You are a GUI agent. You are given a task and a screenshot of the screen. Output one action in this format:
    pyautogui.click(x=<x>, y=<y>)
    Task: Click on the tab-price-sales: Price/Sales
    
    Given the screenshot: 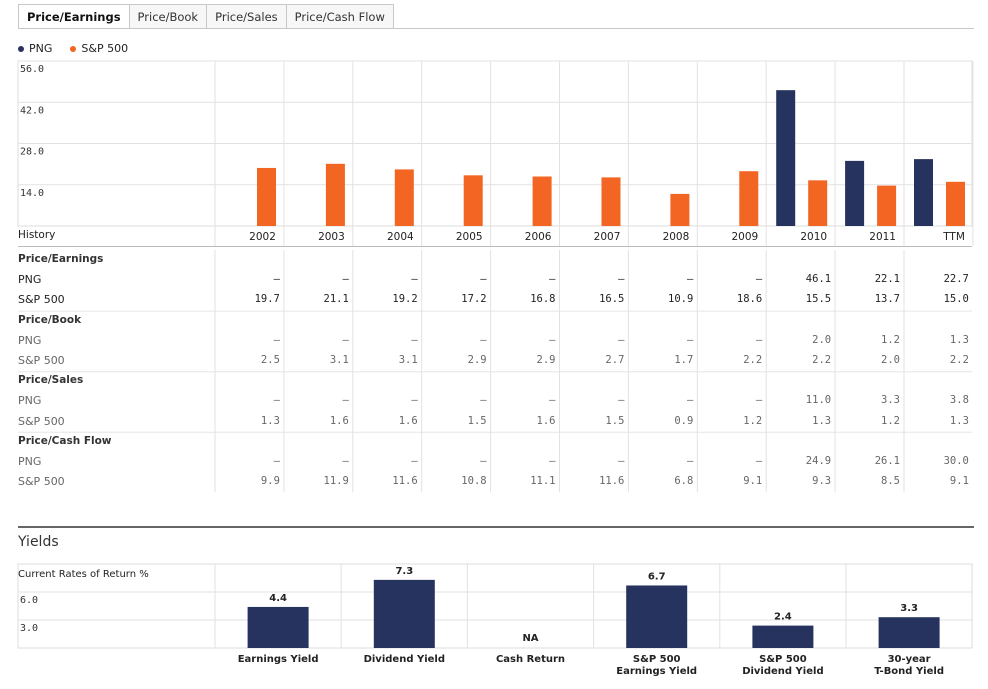 What is the action you would take?
    pyautogui.click(x=246, y=16)
    